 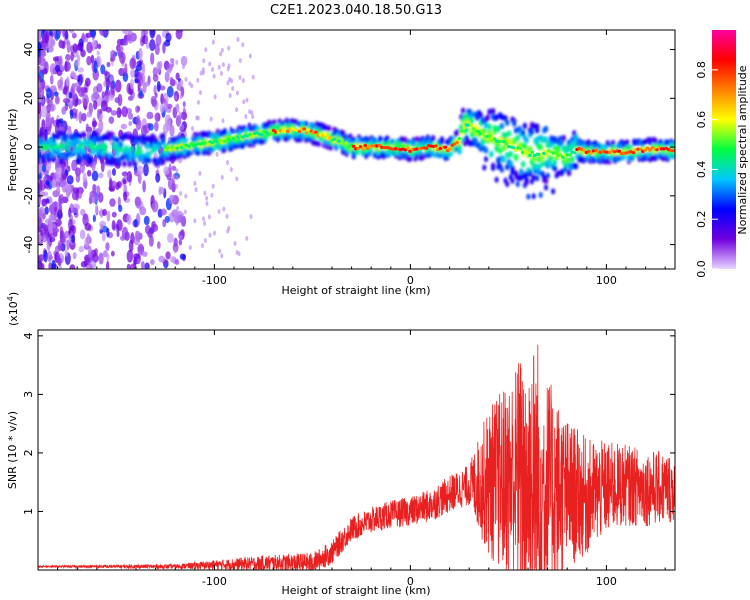 What do you see at coordinates (28, 511) in the screenshot?
I see `y-tick-label: 1` at bounding box center [28, 511].